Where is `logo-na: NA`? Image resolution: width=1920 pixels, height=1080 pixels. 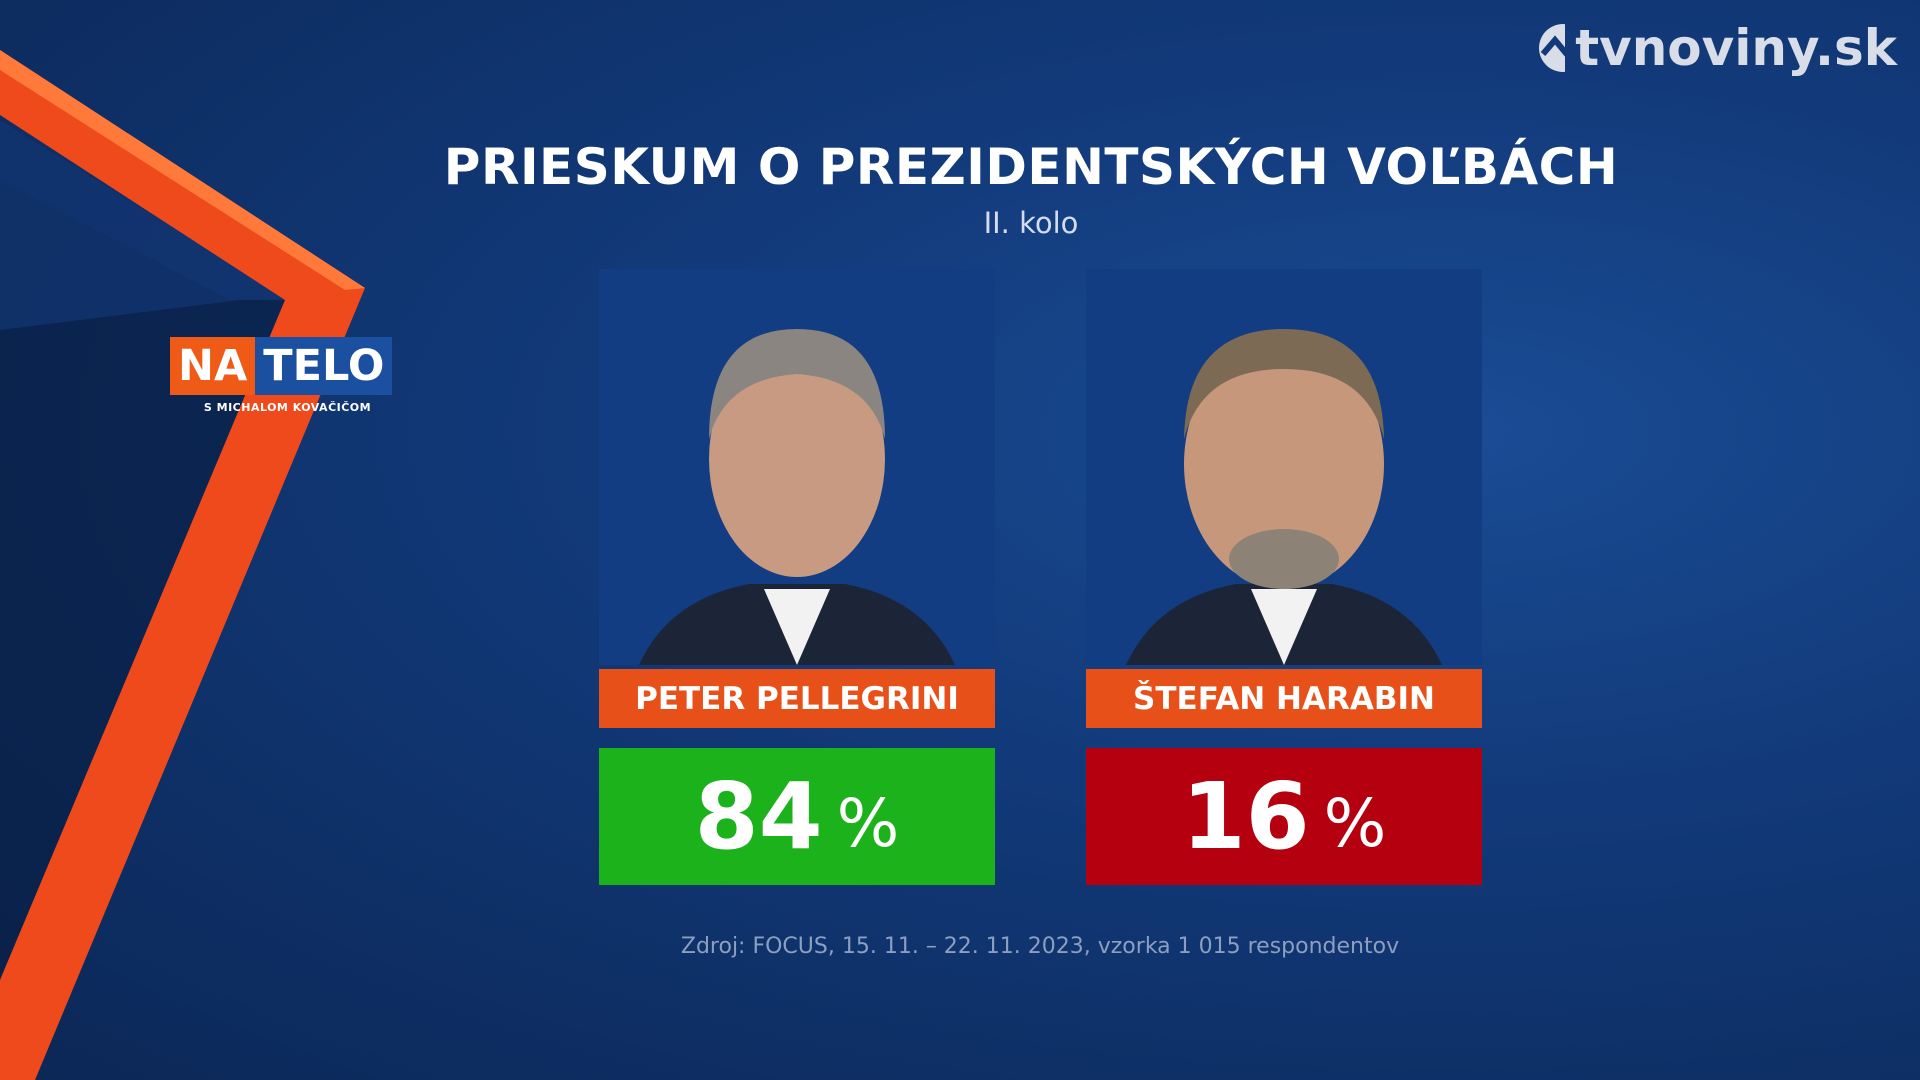 logo-na: NA is located at coordinates (213, 366).